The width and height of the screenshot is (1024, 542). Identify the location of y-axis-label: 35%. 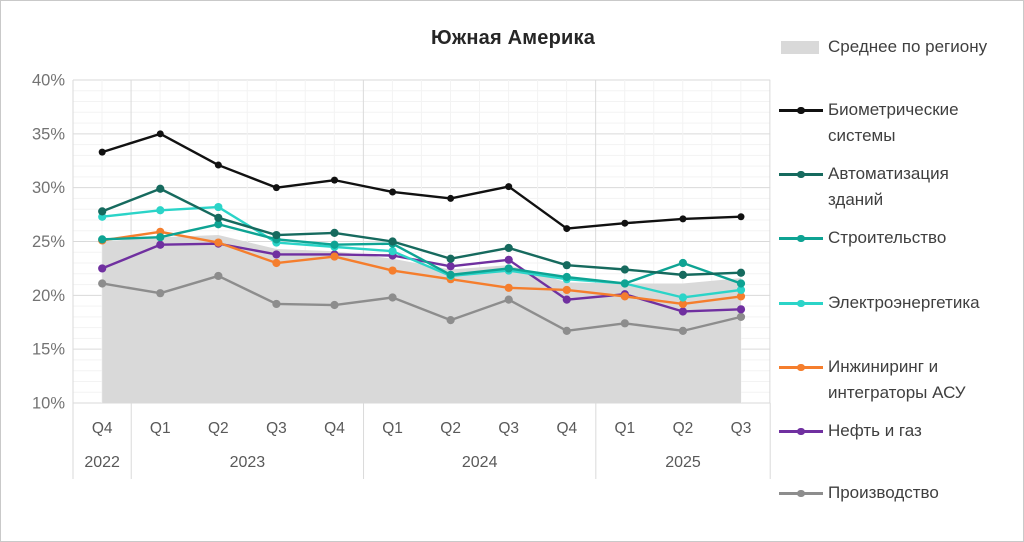
(48, 134).